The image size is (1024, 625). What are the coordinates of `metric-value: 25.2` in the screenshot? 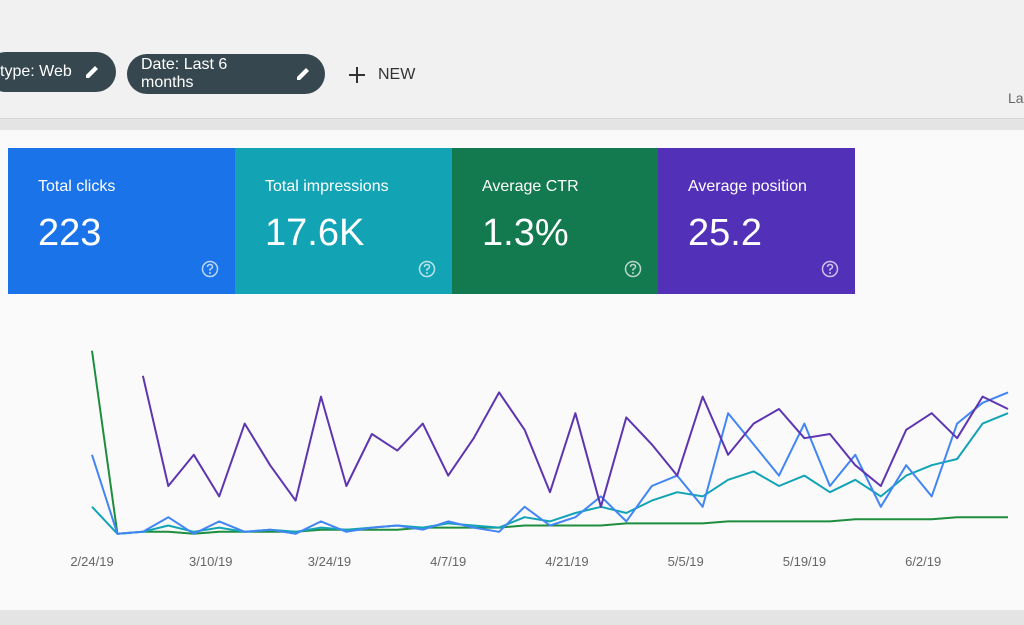 It's located at (725, 233).